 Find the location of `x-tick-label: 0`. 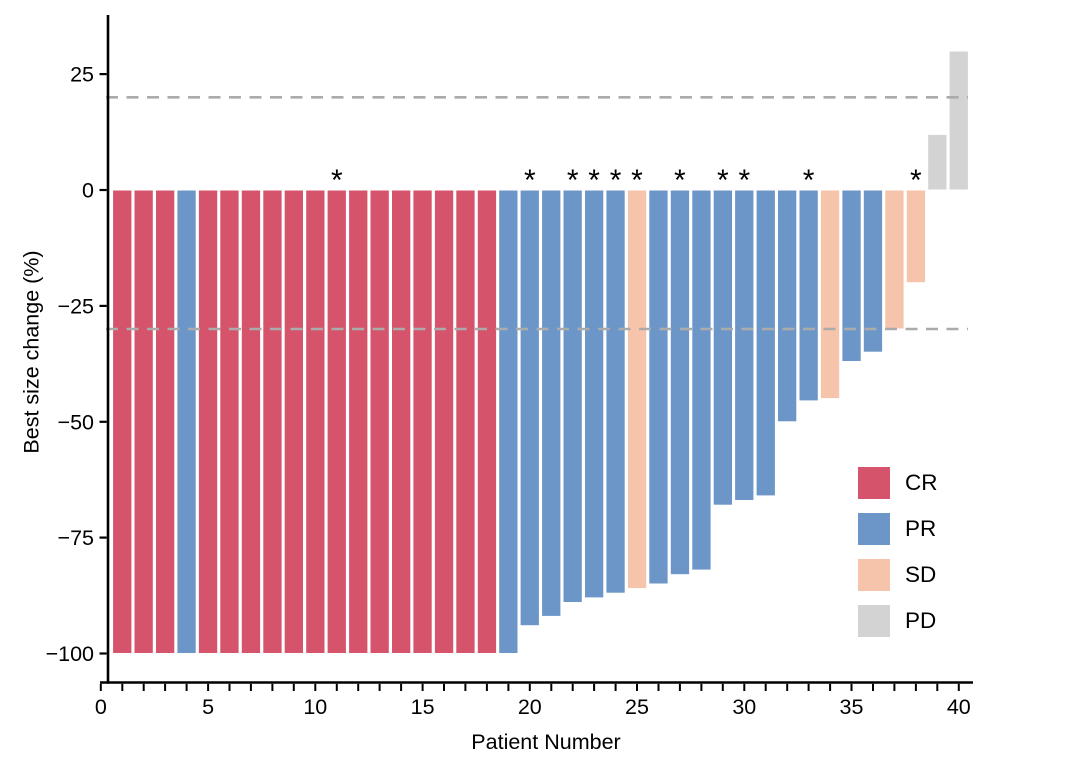

x-tick-label: 0 is located at coordinates (101, 707).